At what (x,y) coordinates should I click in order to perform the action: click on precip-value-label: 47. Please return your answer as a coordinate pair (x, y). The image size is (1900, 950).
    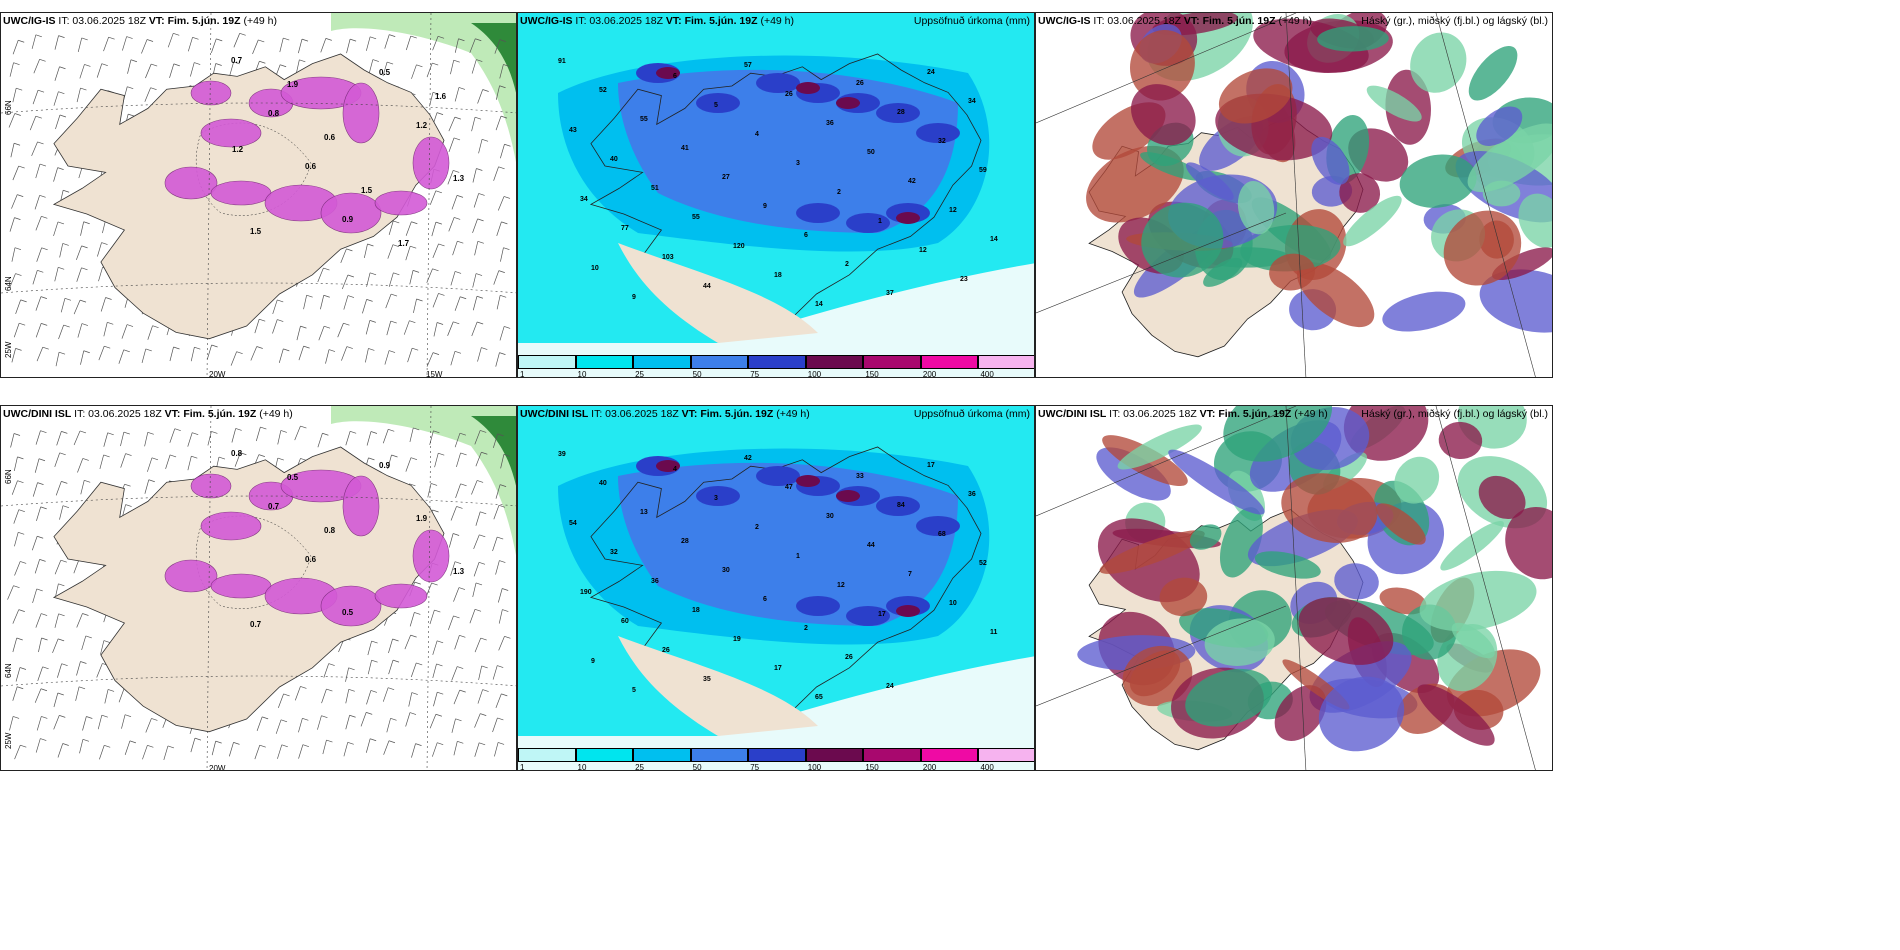
    Looking at the image, I should click on (789, 487).